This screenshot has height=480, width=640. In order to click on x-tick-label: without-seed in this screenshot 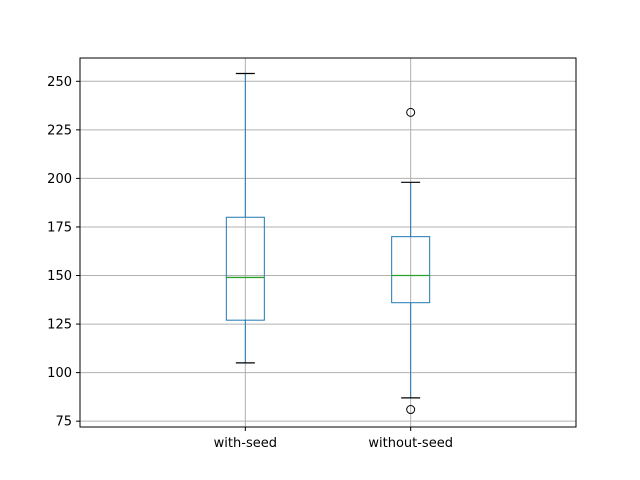, I will do `click(410, 443)`.